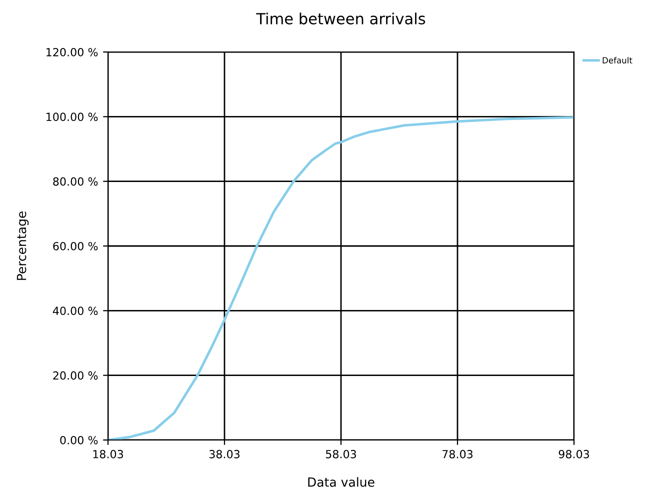  What do you see at coordinates (574, 454) in the screenshot?
I see `x-tick-label: 98.03` at bounding box center [574, 454].